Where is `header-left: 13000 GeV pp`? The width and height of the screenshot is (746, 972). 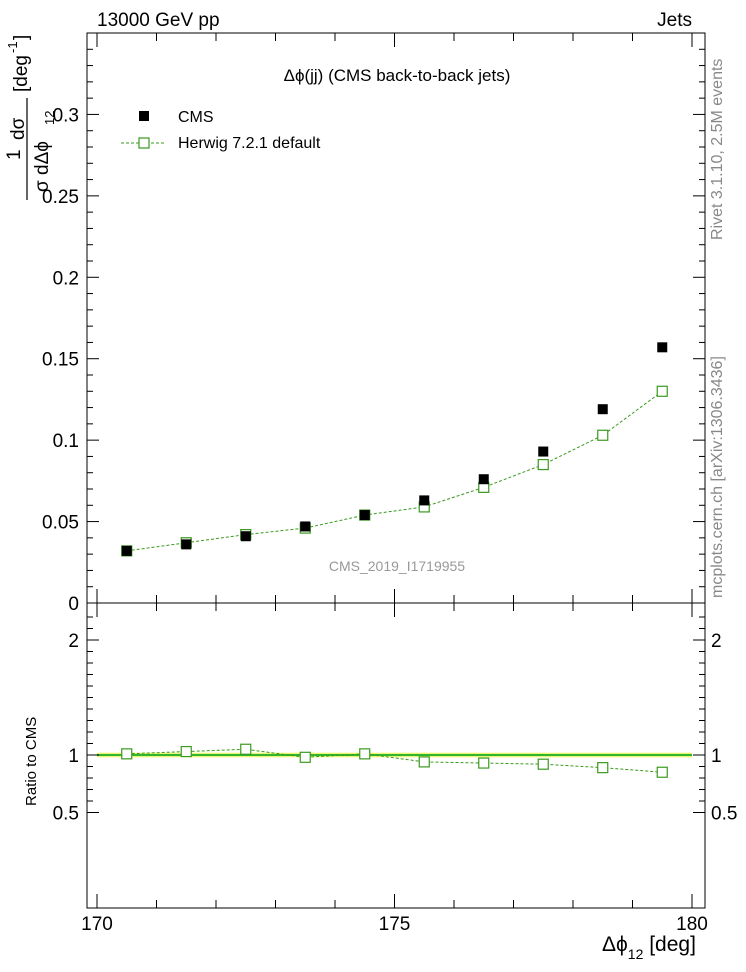
header-left: 13000 GeV pp is located at coordinates (158, 20).